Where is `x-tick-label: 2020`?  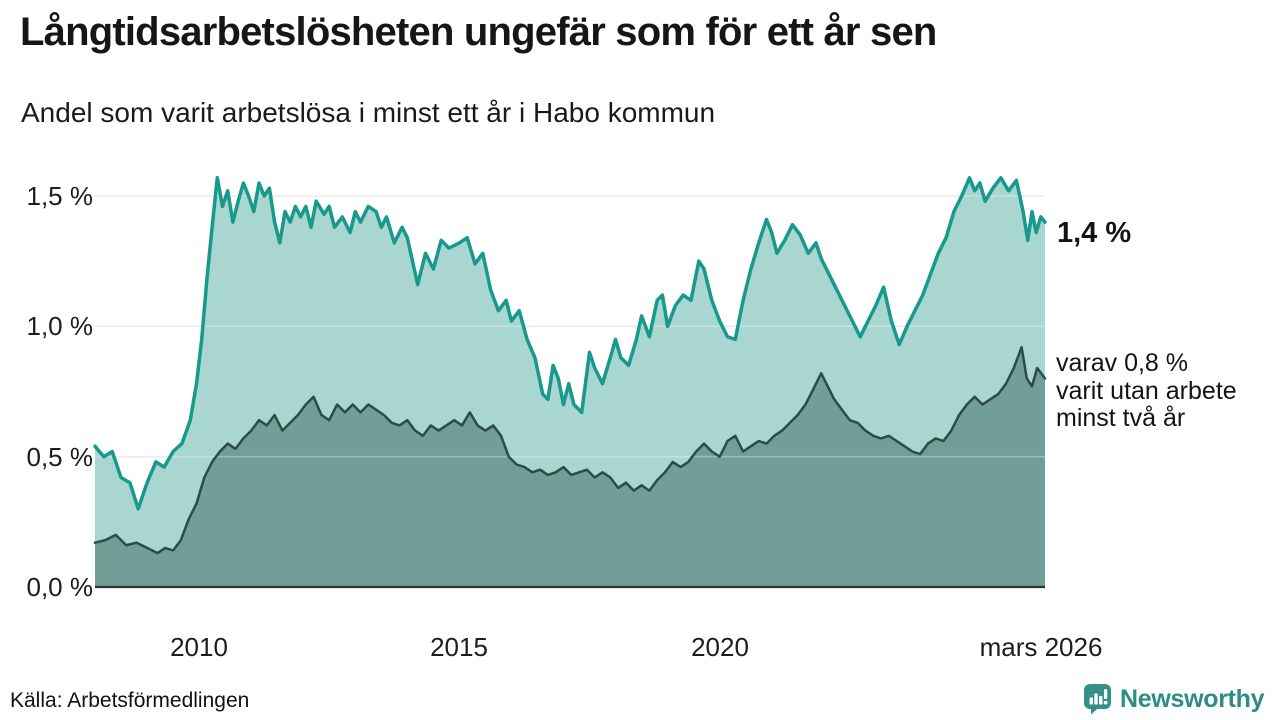
x-tick-label: 2020 is located at coordinates (720, 647).